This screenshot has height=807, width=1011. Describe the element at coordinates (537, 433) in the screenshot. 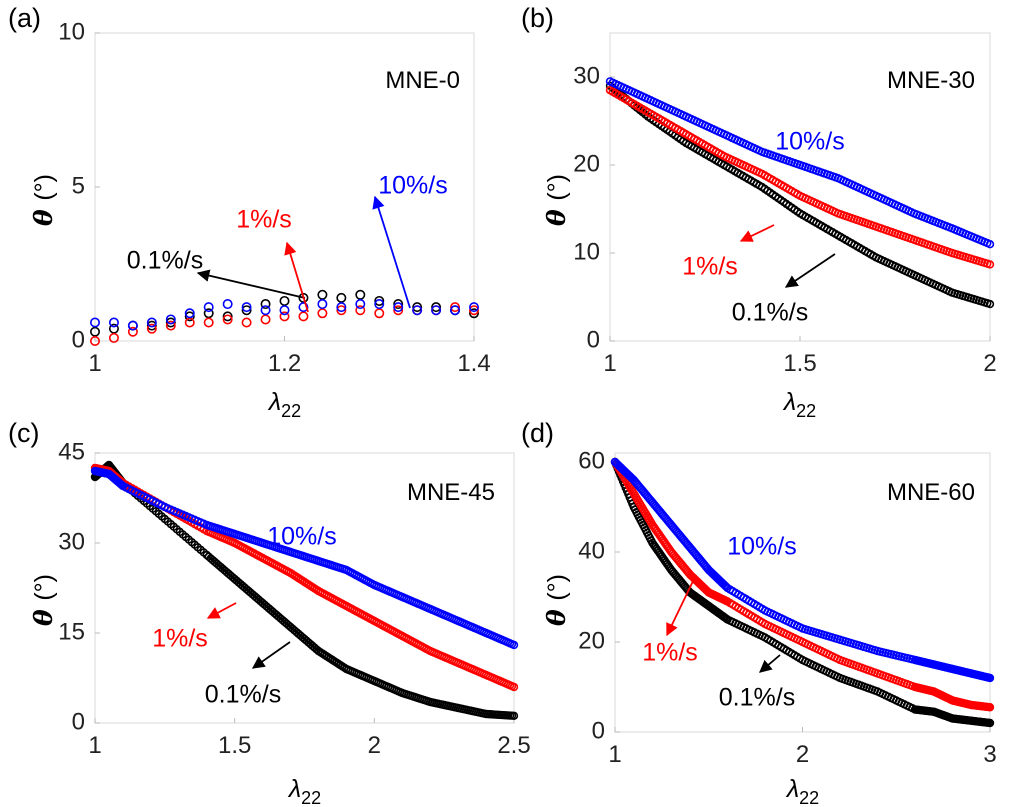

I see `panel-label: (d)` at that location.